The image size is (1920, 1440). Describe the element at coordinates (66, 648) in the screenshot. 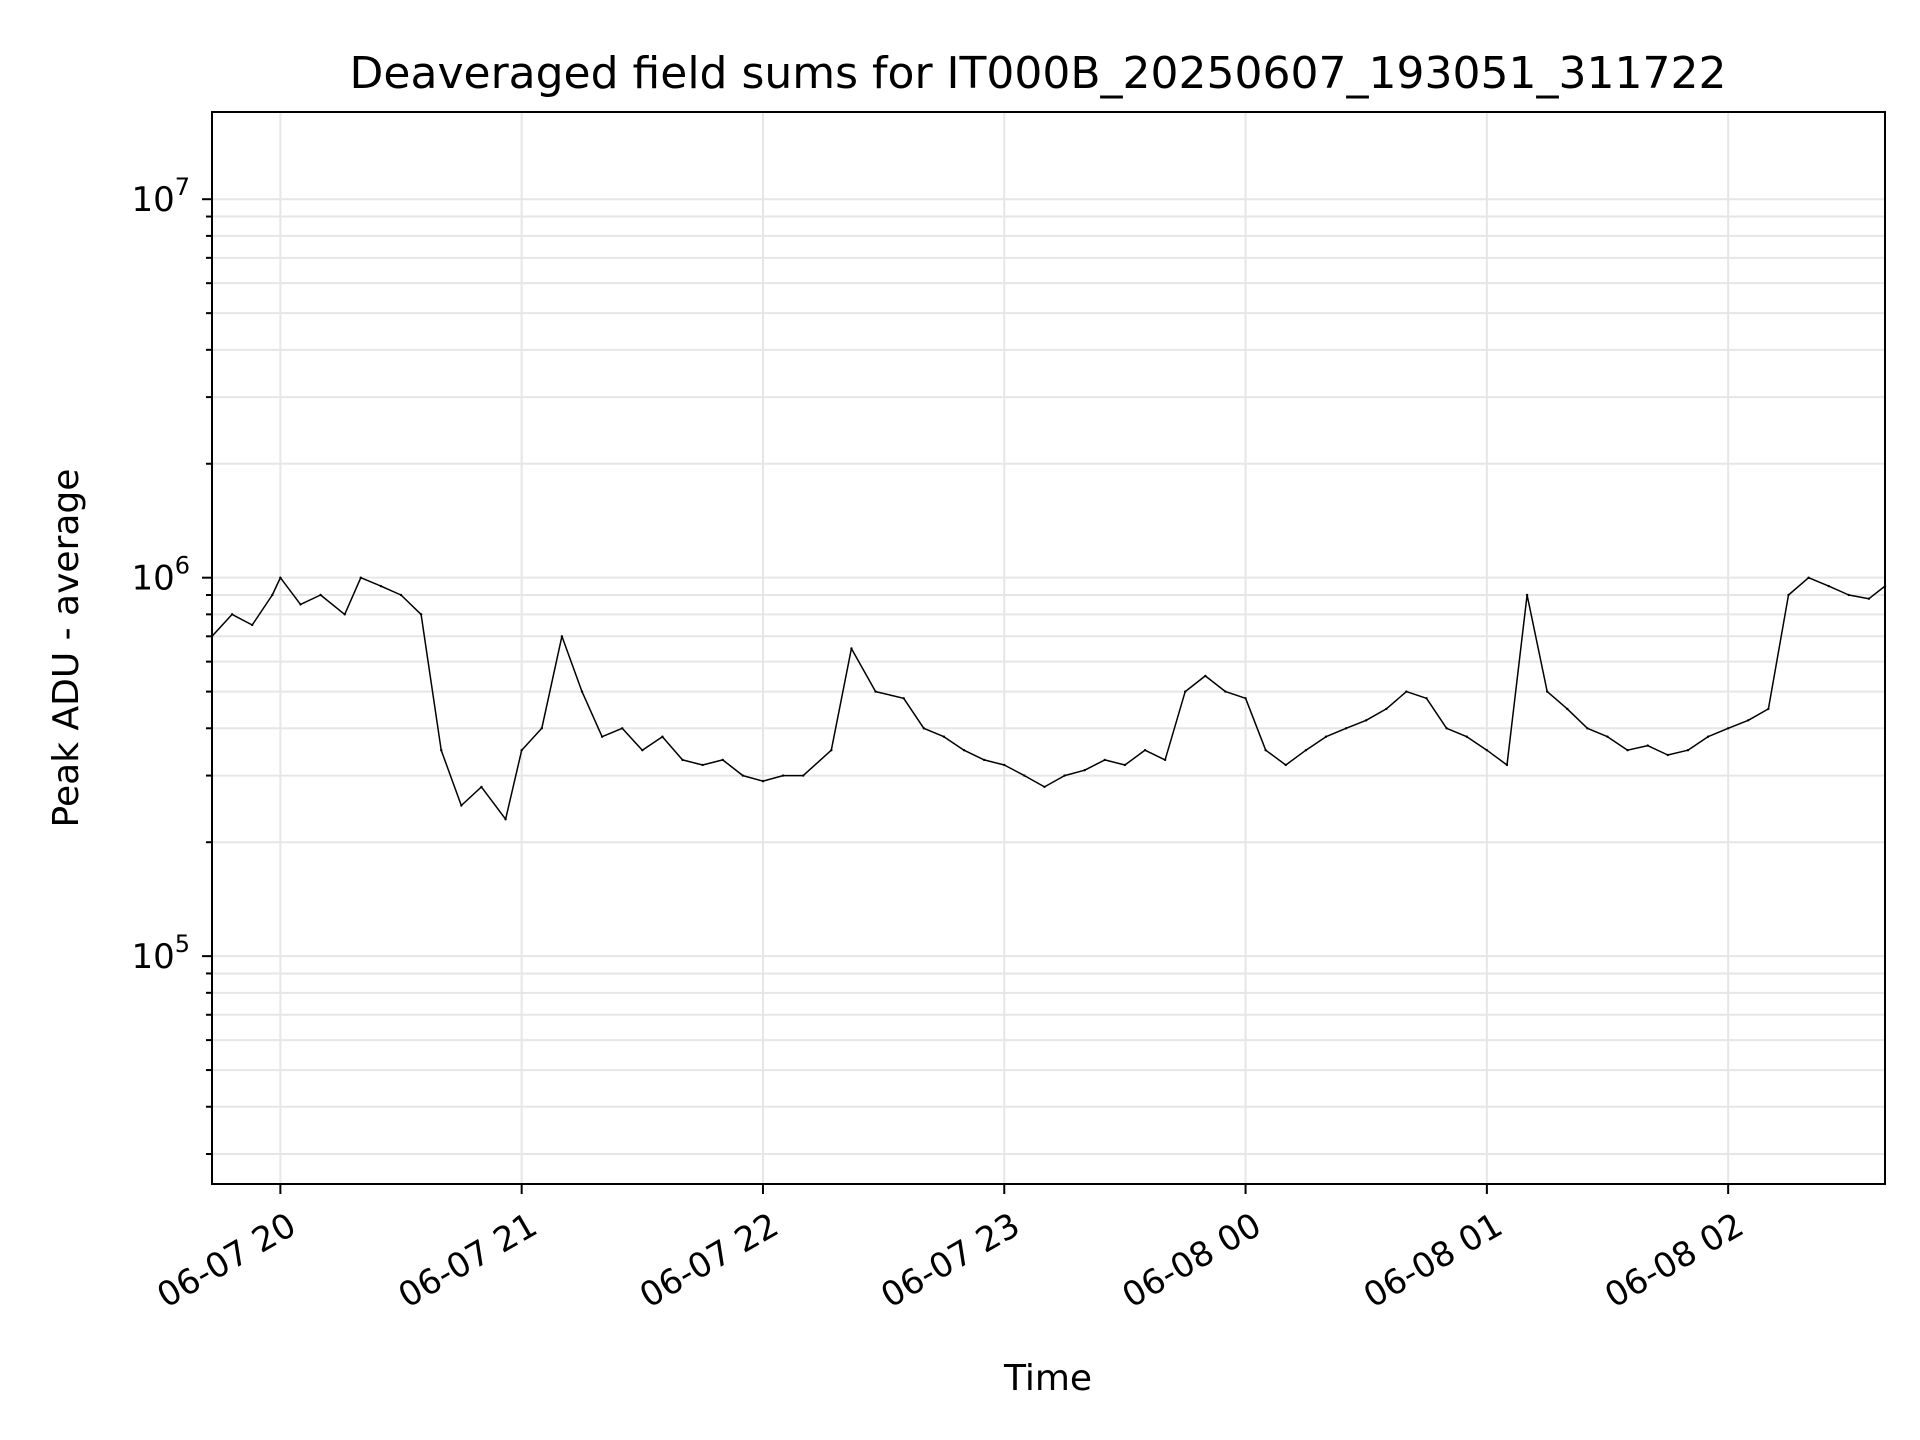

I see `y-axis-label: Peak ADU - average` at that location.